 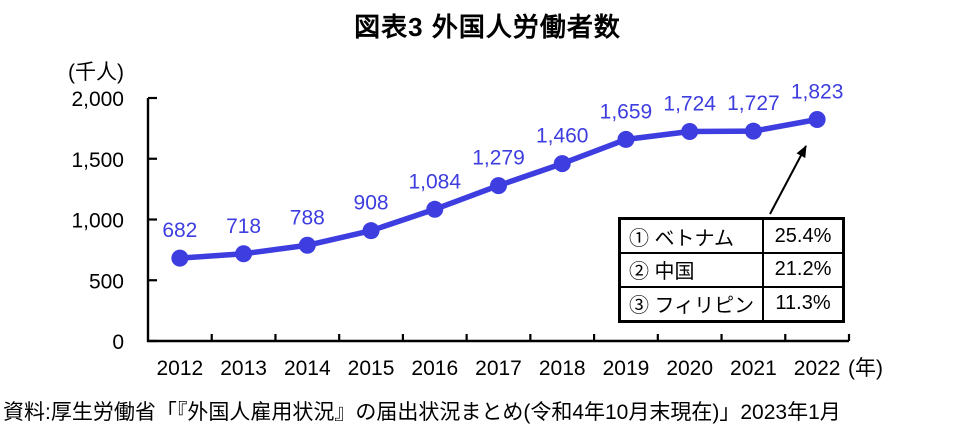 I want to click on data-point-label: 718, so click(x=243, y=226).